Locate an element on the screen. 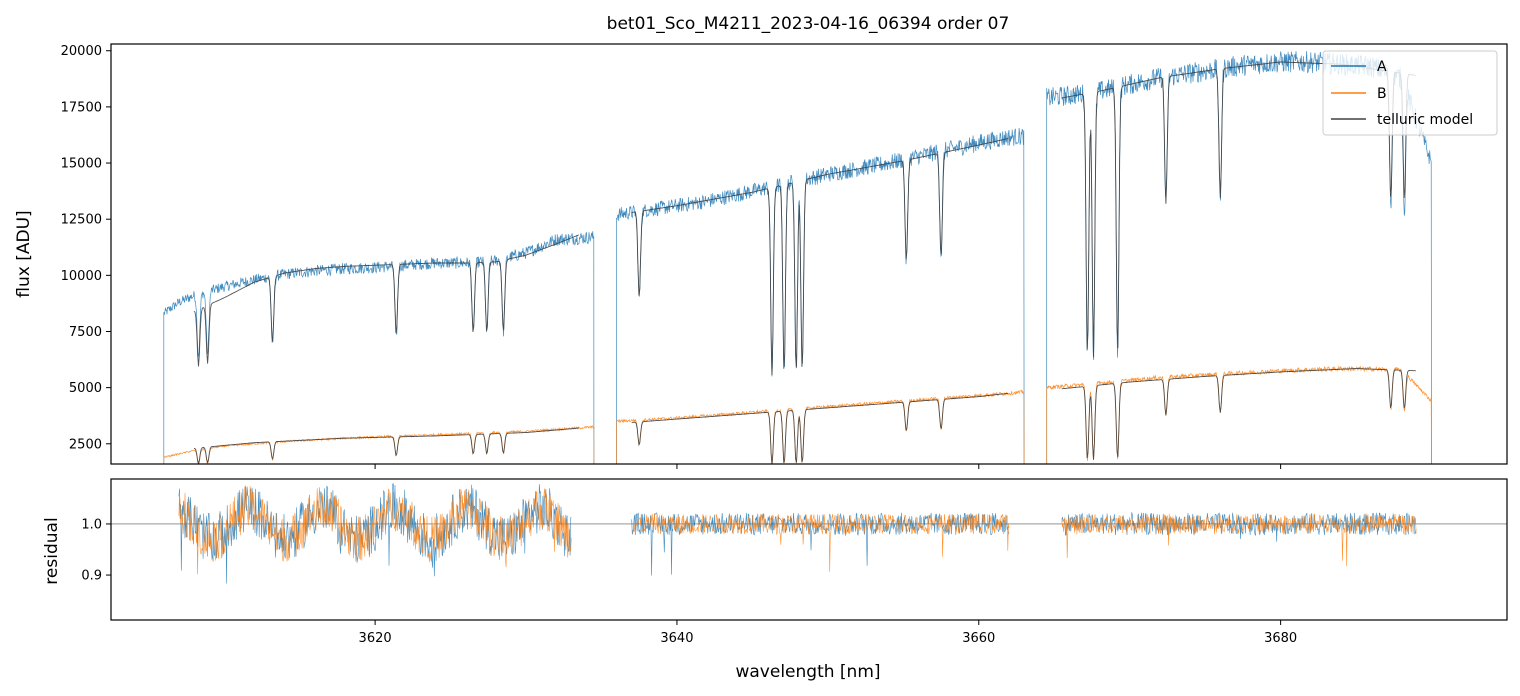 Image resolution: width=1520 pixels, height=696 pixels. residual-y-ticks: 0.9 1.0 is located at coordinates (96, 550).